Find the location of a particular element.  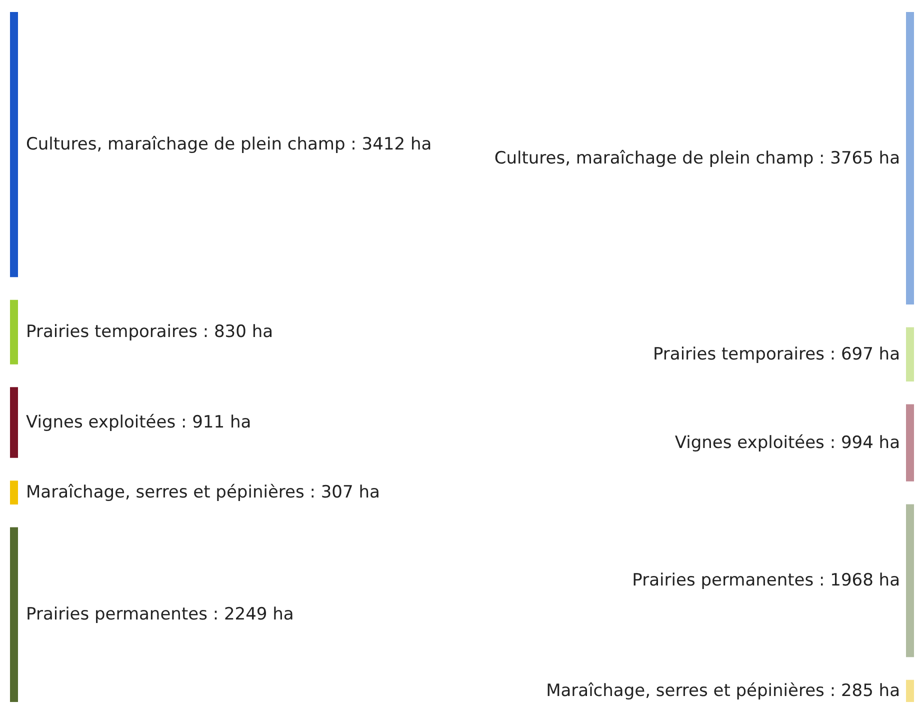

data-label: : 1968 ha is located at coordinates (859, 580).